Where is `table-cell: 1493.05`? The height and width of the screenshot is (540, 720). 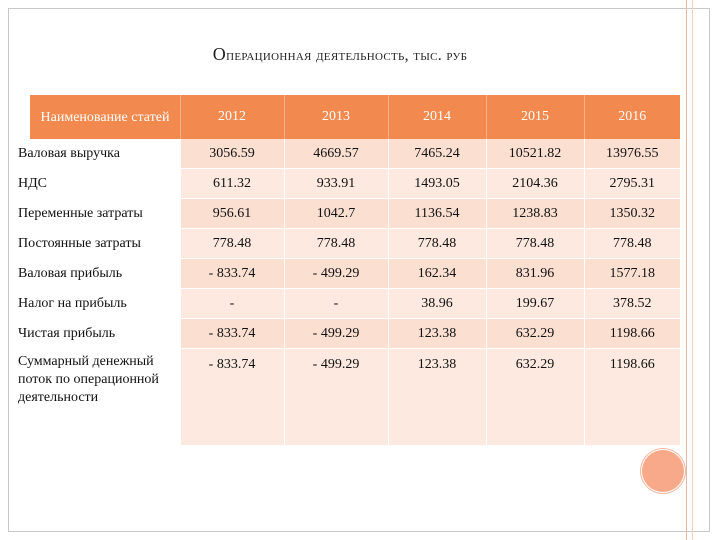
table-cell: 1493.05 is located at coordinates (436, 183).